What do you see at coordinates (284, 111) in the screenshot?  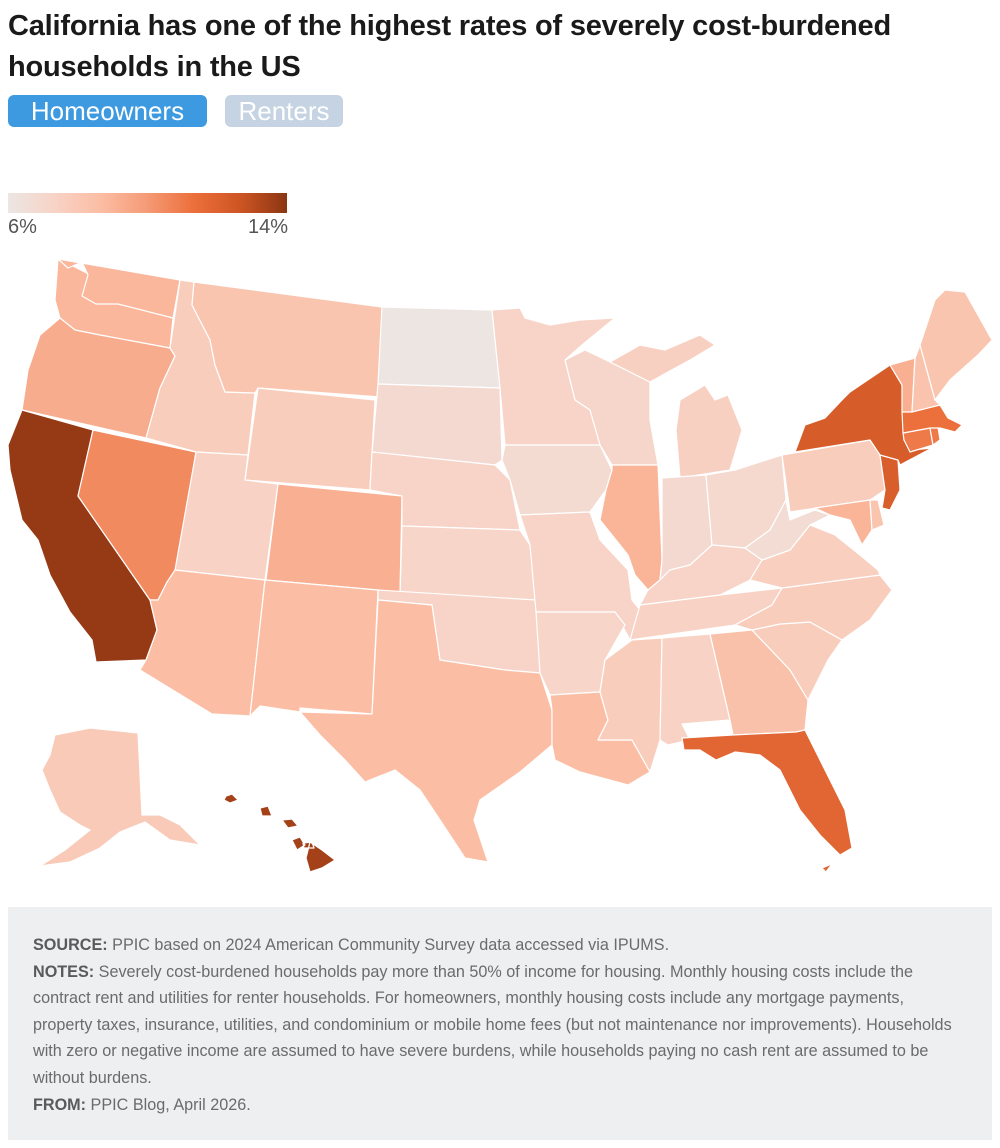 I see `renters-toggle-button: Renters` at bounding box center [284, 111].